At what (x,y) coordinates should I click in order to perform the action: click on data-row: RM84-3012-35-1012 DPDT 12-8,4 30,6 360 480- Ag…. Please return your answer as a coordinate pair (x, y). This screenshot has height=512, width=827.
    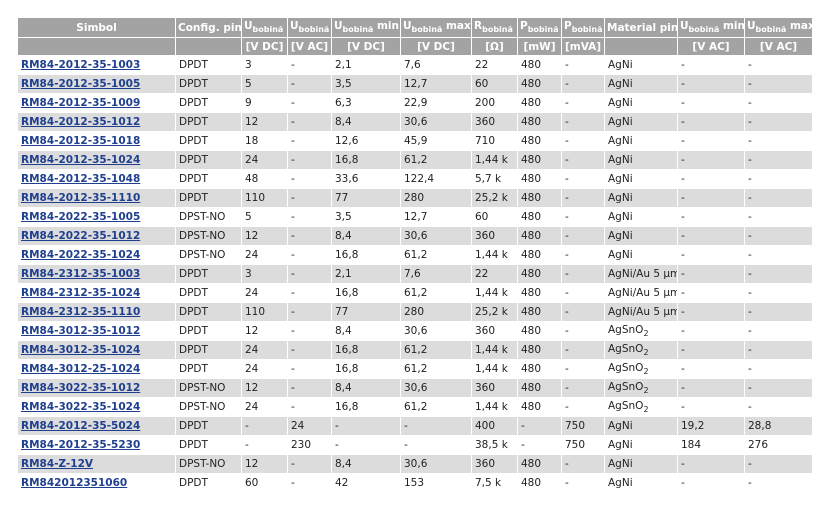
    Looking at the image, I should click on (415, 331).